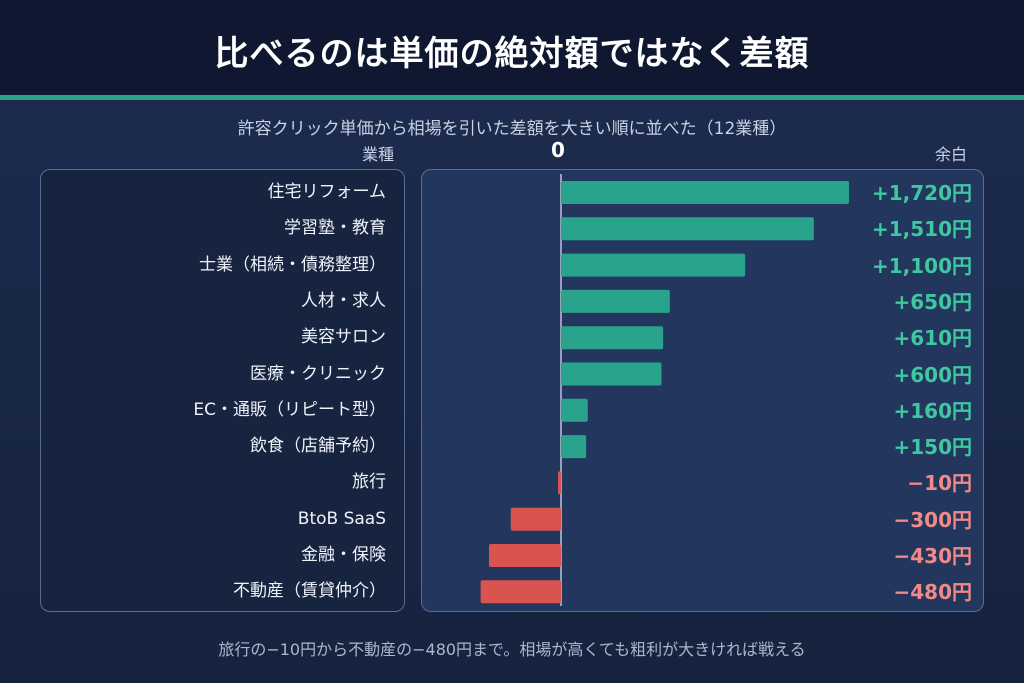 The width and height of the screenshot is (1024, 683). I want to click on category-label: 人材・求人, so click(343, 300).